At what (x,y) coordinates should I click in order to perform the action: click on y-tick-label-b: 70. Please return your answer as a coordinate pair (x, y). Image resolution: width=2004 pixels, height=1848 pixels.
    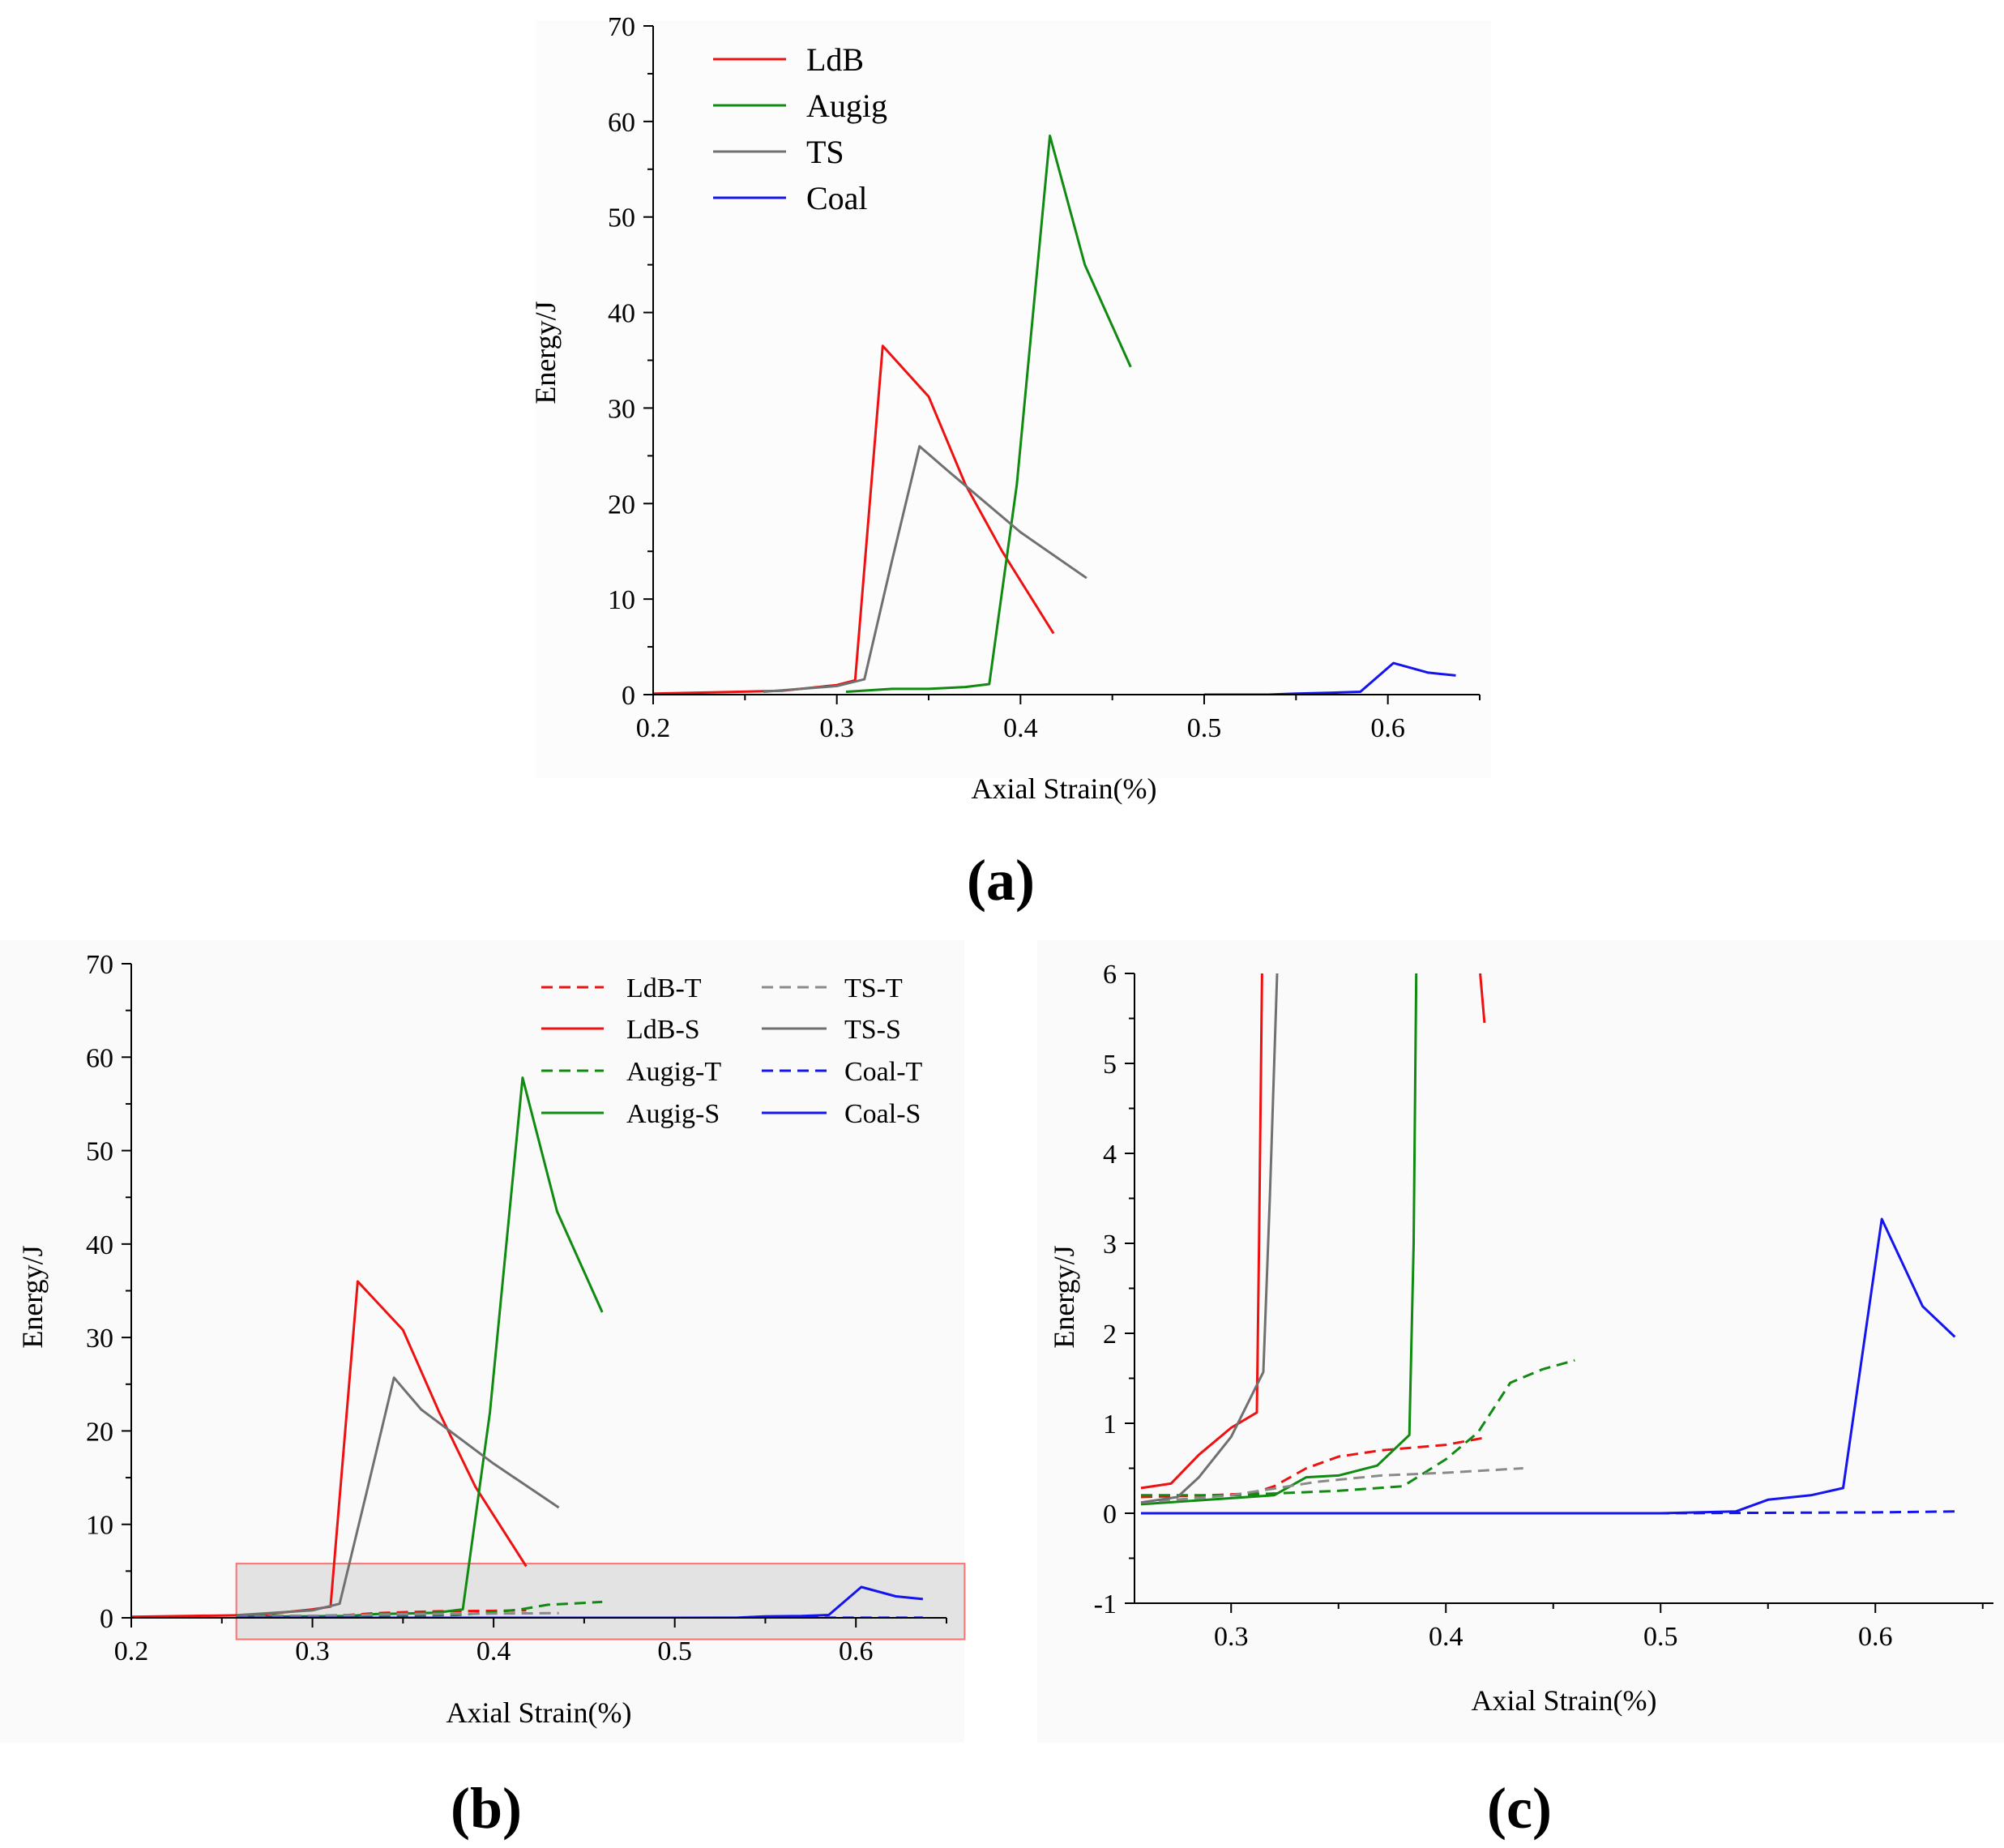
    Looking at the image, I should click on (99, 965).